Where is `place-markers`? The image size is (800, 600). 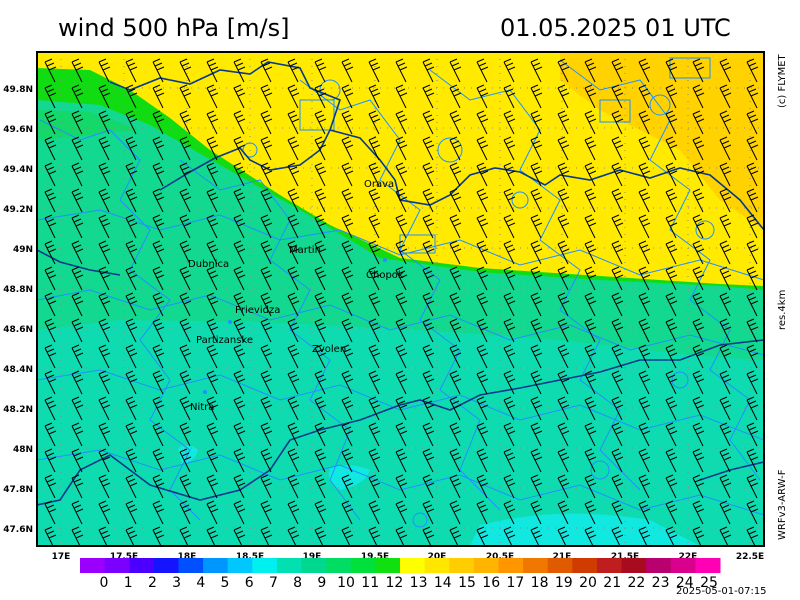 place-markers is located at coordinates (295, 326).